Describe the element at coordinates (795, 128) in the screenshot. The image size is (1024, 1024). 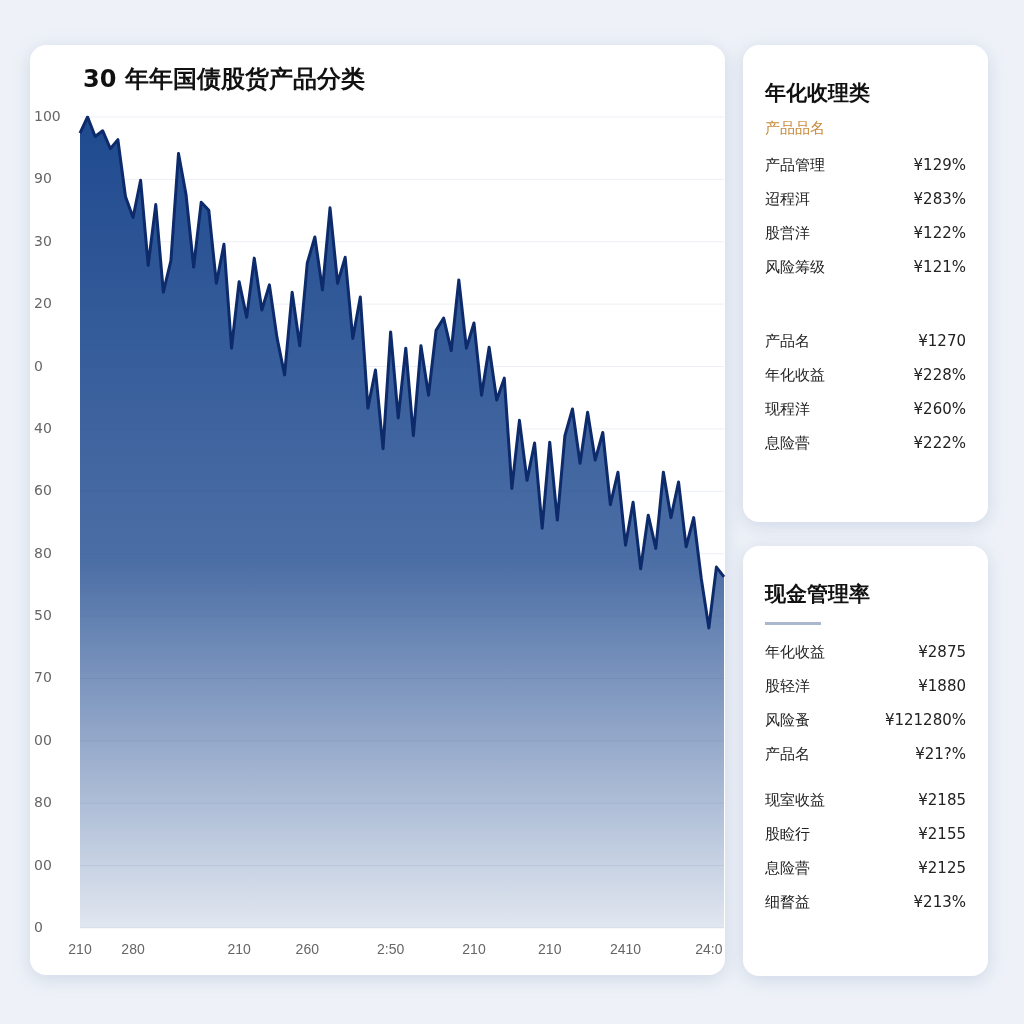
I see `text: 产品品名` at that location.